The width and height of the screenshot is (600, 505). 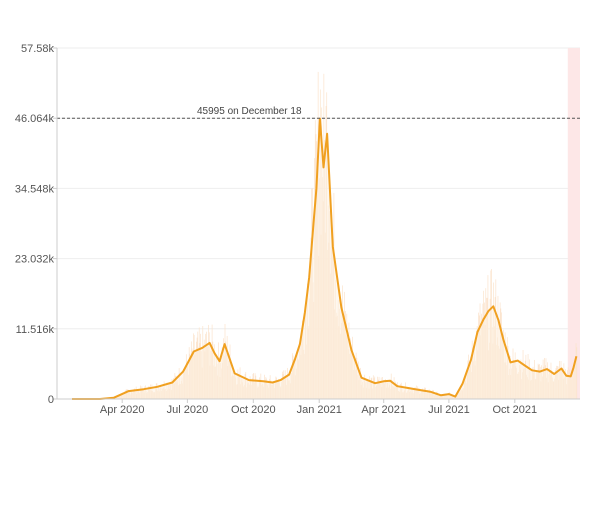 What do you see at coordinates (576, 373) in the screenshot?
I see `daily-bar` at bounding box center [576, 373].